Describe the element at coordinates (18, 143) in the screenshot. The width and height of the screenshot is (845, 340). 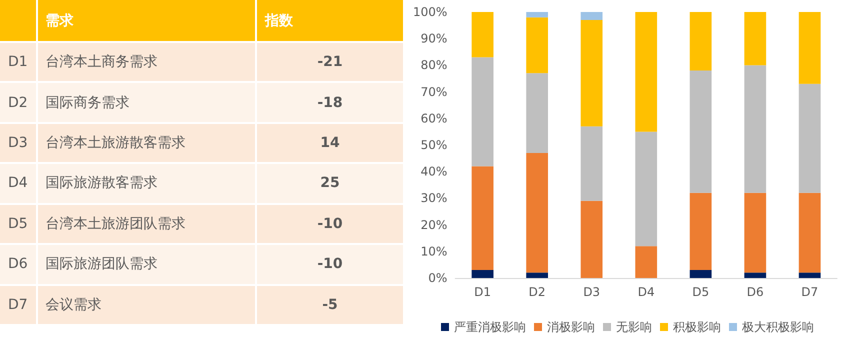
I see `category-label: D3` at that location.